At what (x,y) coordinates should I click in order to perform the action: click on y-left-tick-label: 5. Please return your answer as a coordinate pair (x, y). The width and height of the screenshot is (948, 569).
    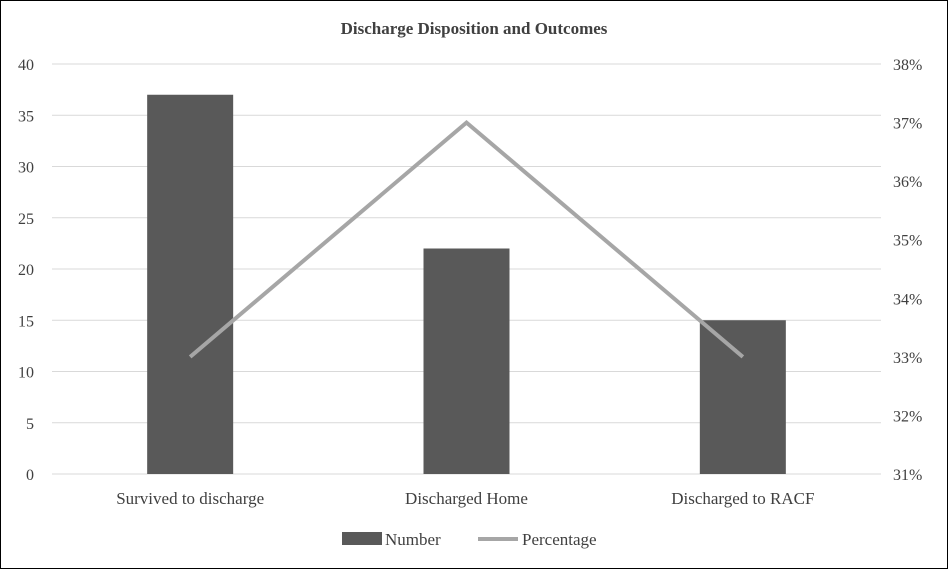
    Looking at the image, I should click on (30, 424).